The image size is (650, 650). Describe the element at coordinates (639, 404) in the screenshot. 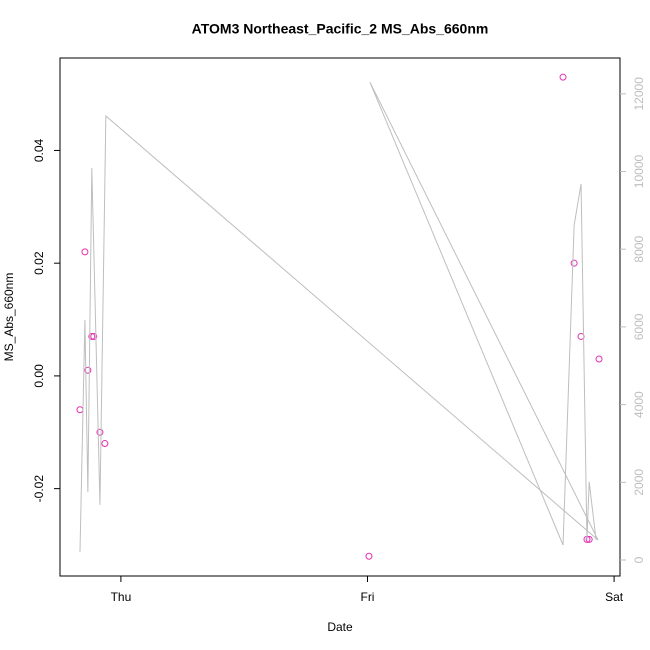

I see `y2-tick-label: 4000` at that location.